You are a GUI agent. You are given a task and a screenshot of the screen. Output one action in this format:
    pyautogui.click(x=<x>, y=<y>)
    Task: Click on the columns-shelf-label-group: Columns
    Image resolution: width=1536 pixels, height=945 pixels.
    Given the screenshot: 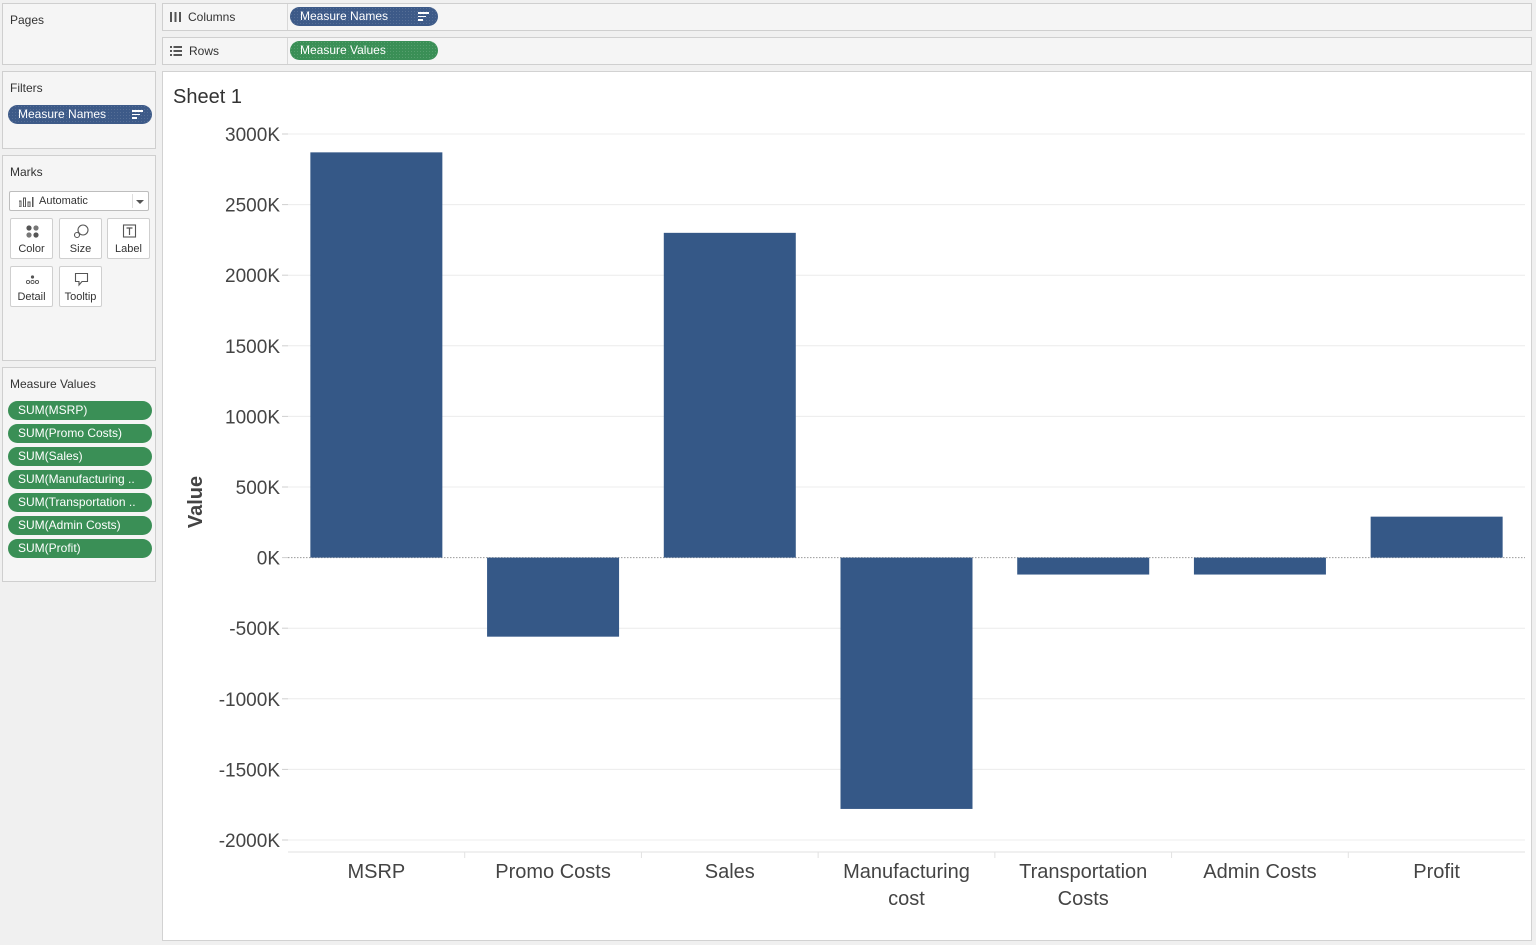 What is the action you would take?
    pyautogui.click(x=202, y=17)
    